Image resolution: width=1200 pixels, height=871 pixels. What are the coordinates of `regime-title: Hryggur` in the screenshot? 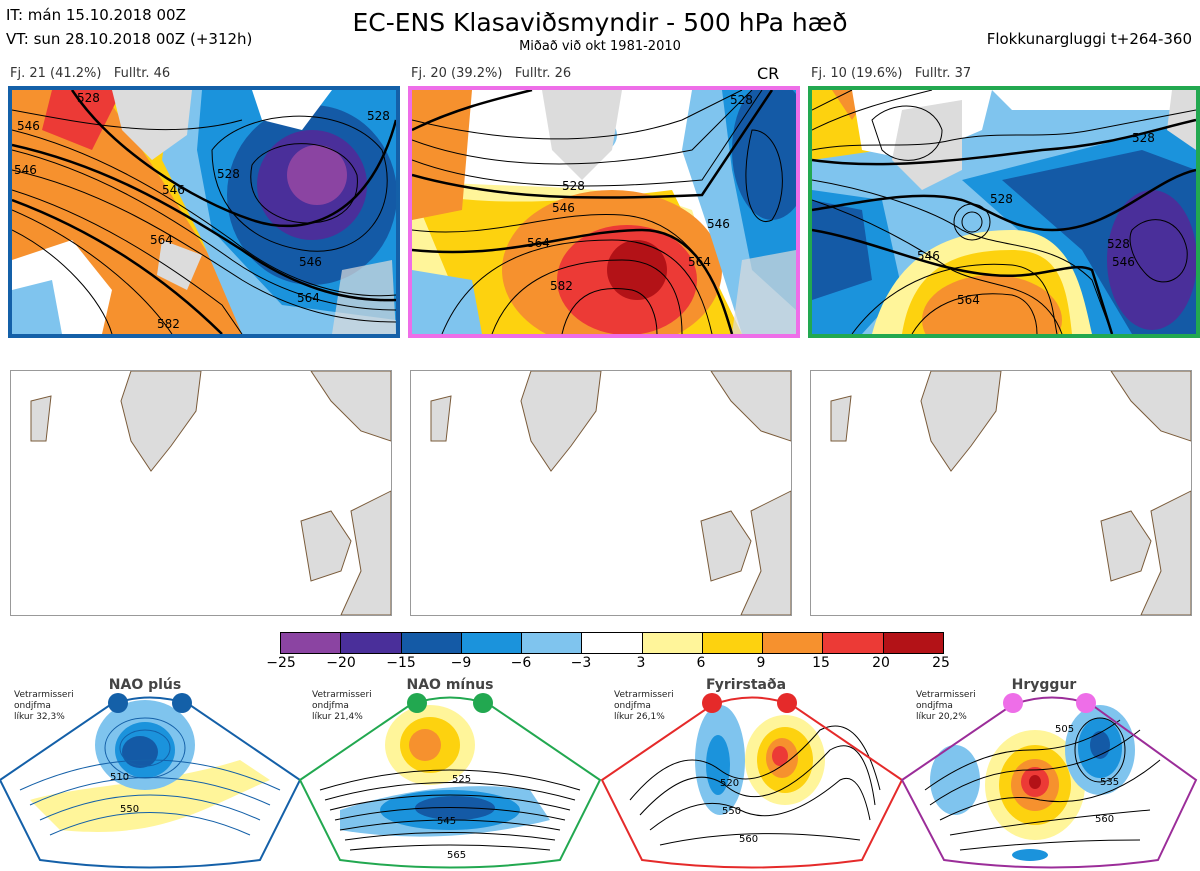 It's located at (1044, 685).